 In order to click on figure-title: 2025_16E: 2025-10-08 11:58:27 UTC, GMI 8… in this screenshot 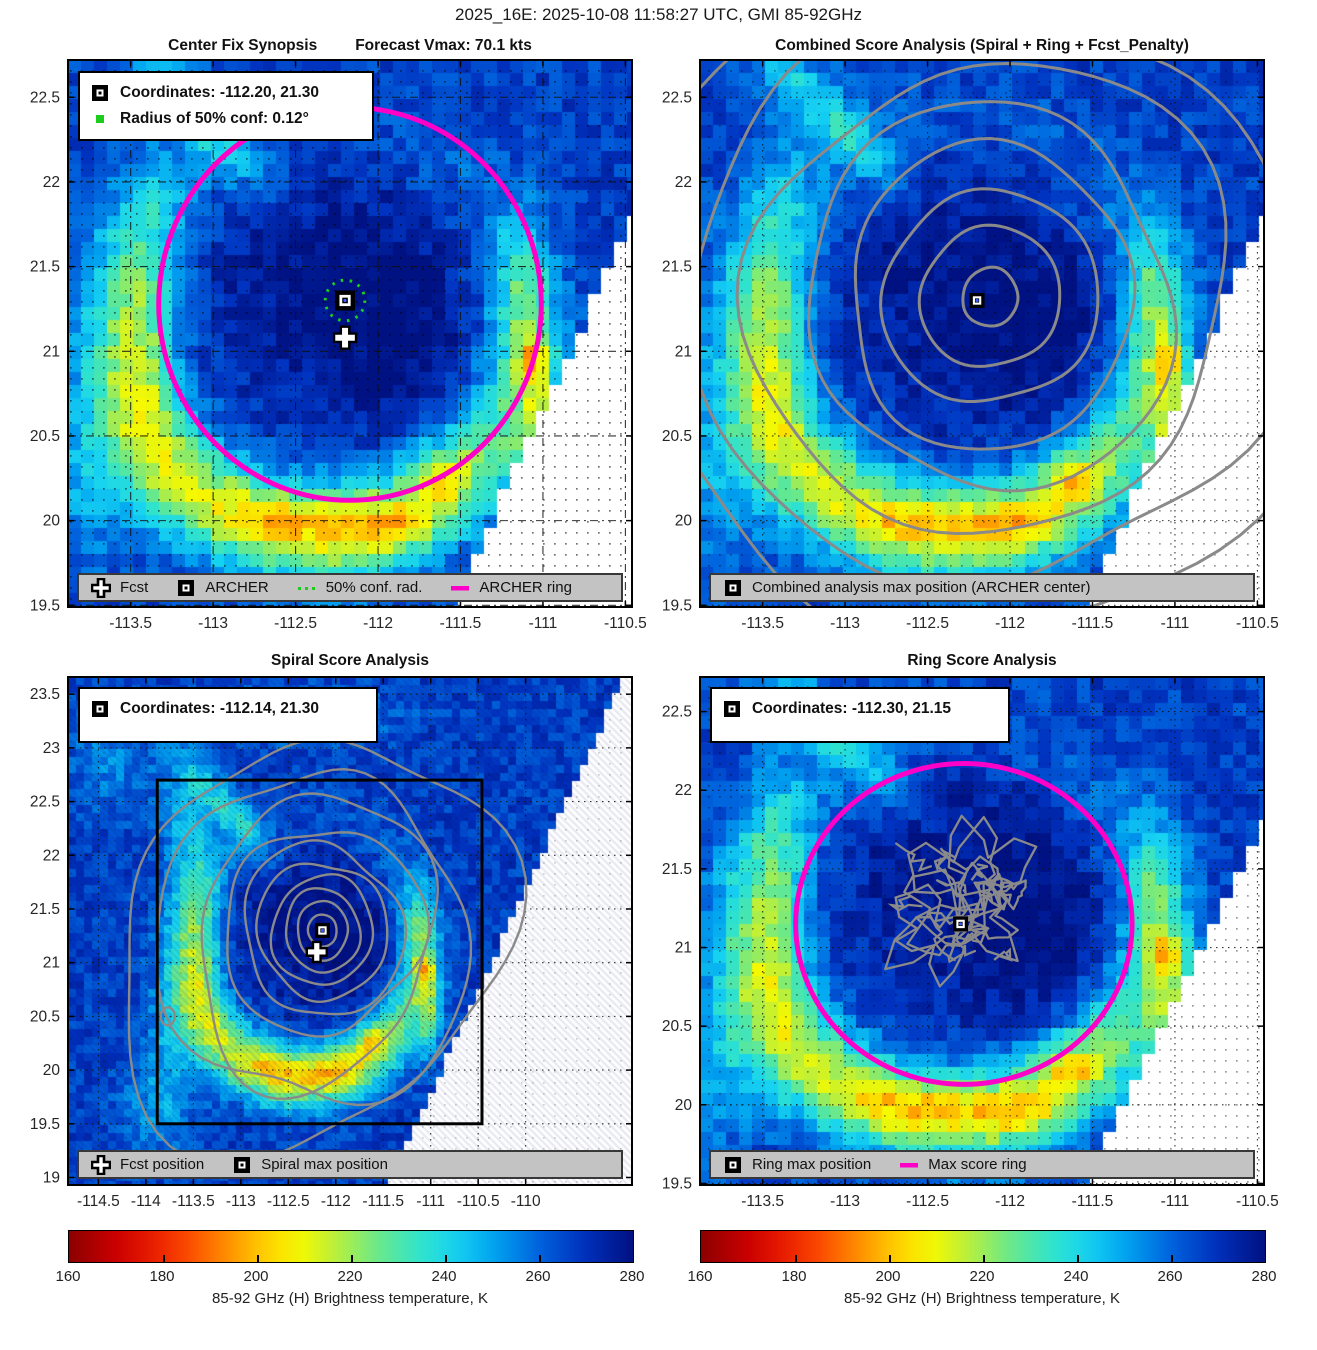, I will do `click(658, 14)`.